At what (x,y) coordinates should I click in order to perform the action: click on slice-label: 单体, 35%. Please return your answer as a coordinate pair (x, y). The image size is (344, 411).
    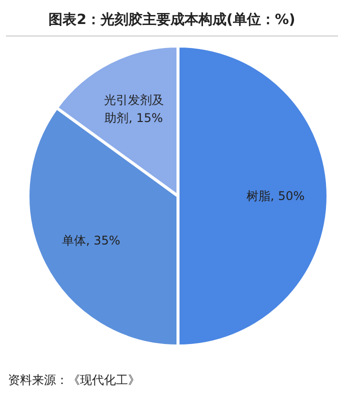
    Looking at the image, I should click on (91, 240).